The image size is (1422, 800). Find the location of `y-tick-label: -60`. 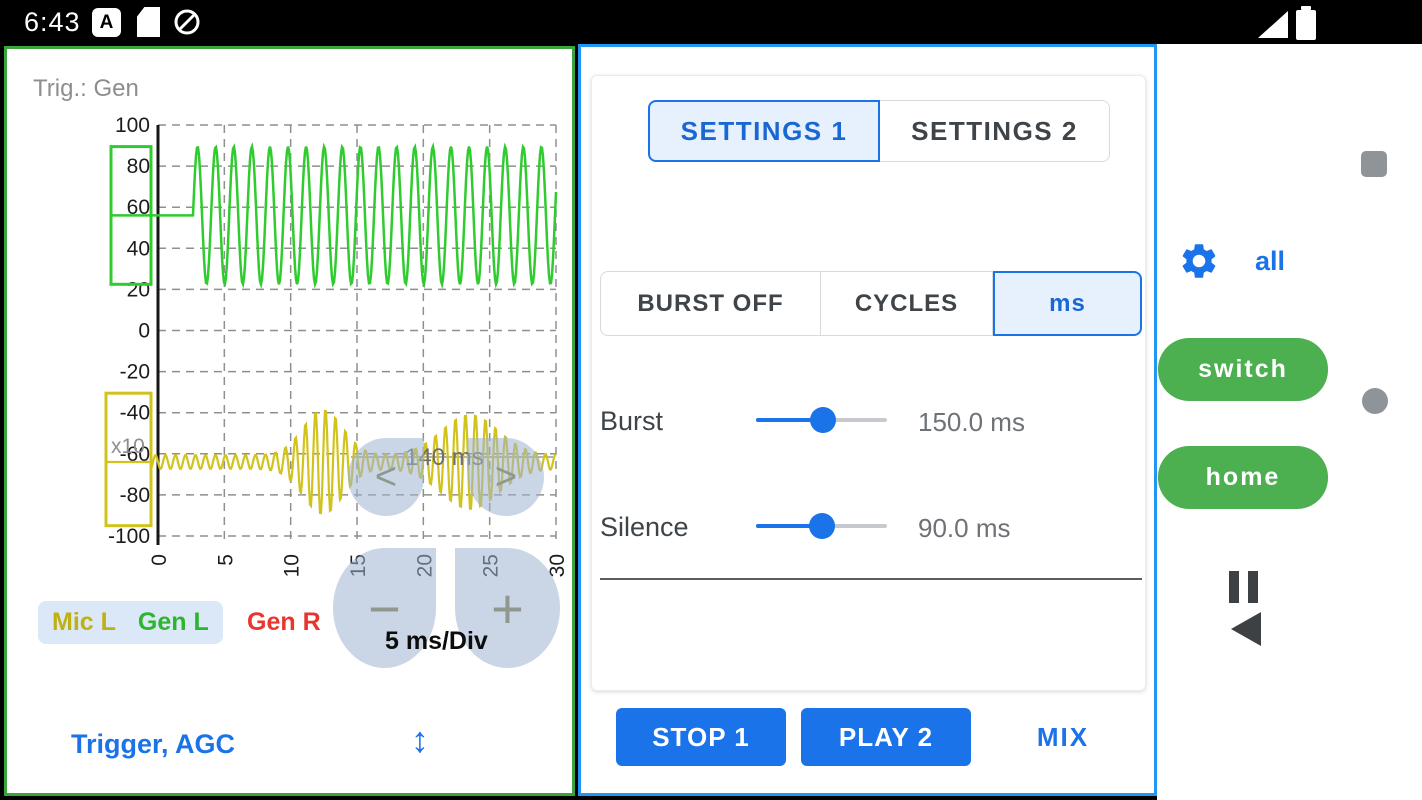

y-tick-label: -60 is located at coordinates (135, 454).